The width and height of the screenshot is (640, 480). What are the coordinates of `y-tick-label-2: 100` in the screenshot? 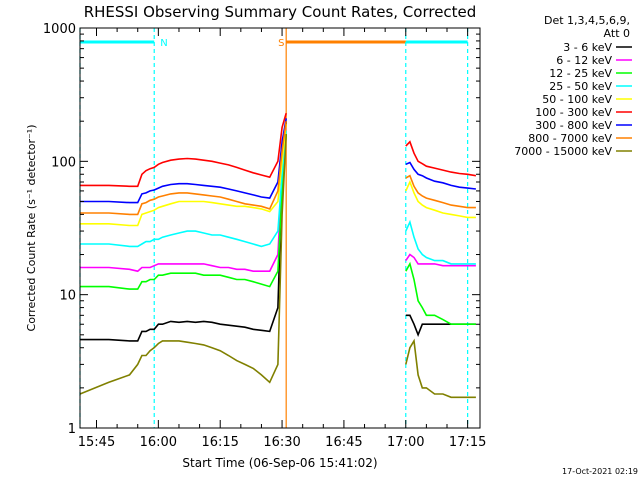 It's located at (63, 162).